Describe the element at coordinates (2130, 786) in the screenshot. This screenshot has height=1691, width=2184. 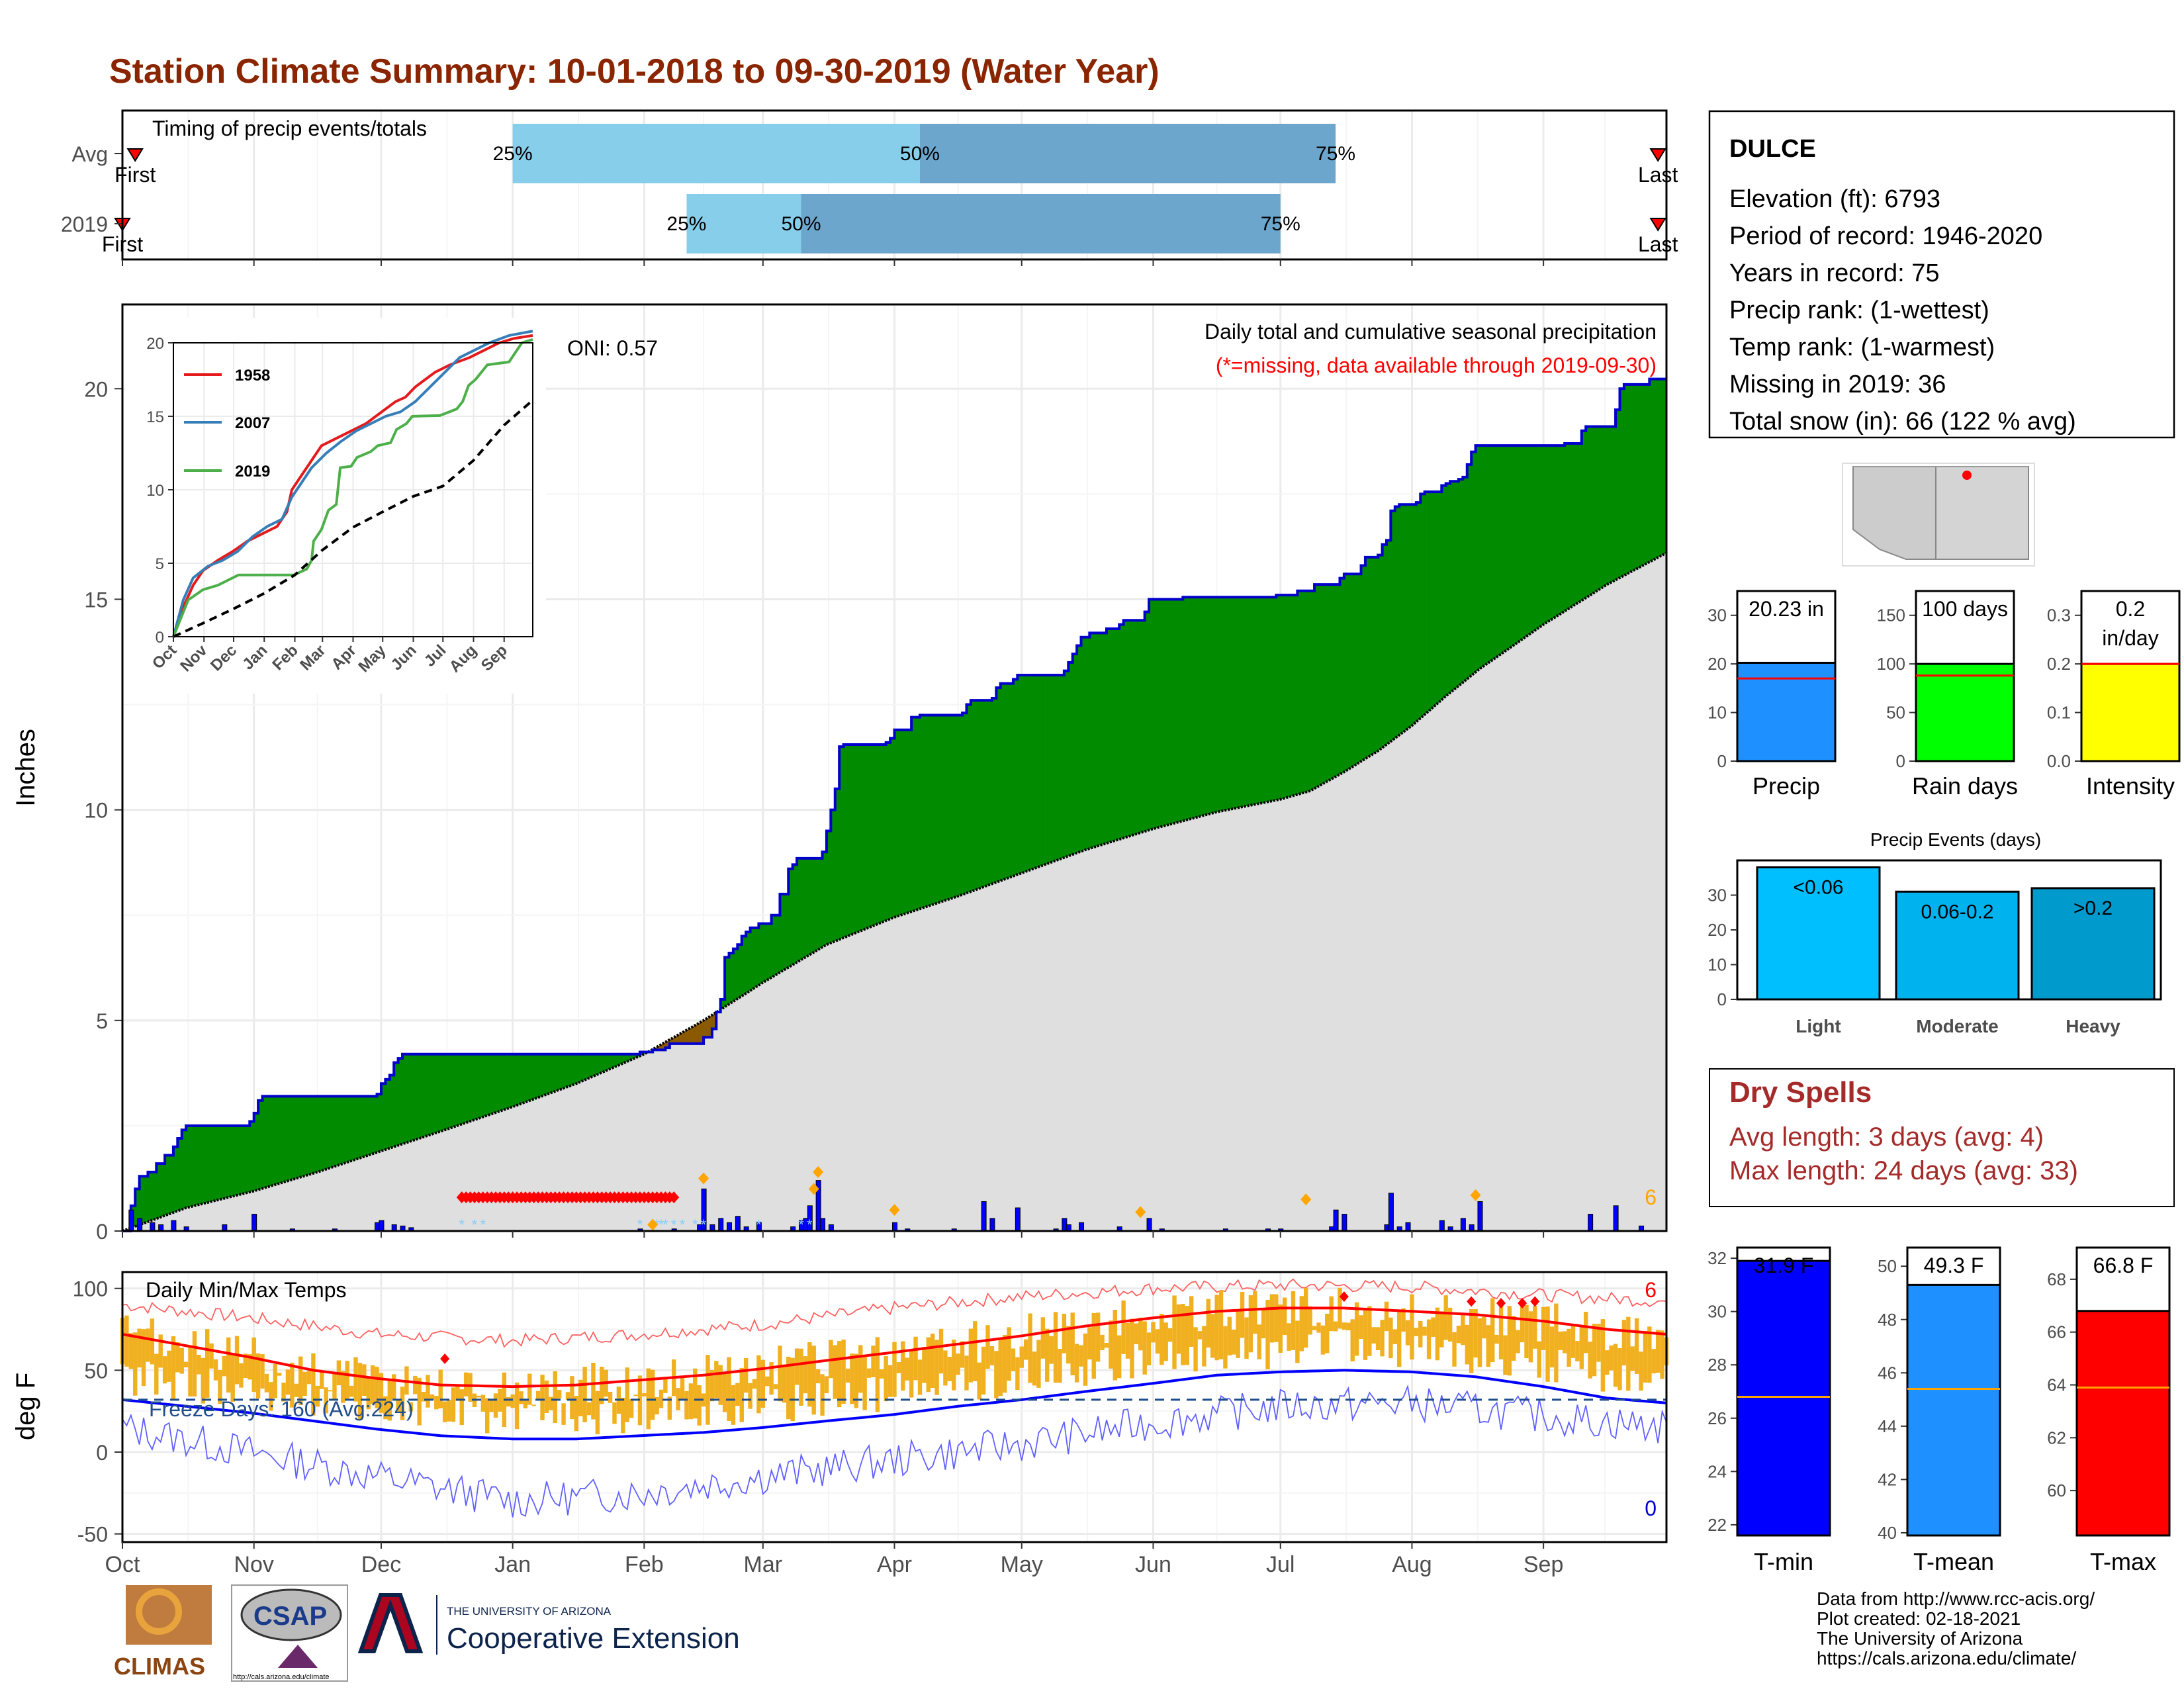
I see `stat-name-label: Intensity` at that location.